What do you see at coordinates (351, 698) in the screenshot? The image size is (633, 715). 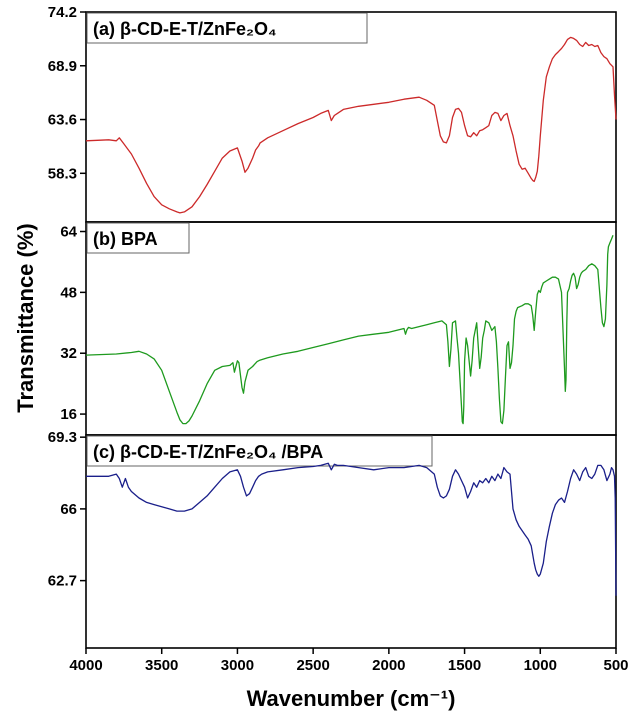 I see `x-axis-title: Wavenumber (cm⁻¹)` at bounding box center [351, 698].